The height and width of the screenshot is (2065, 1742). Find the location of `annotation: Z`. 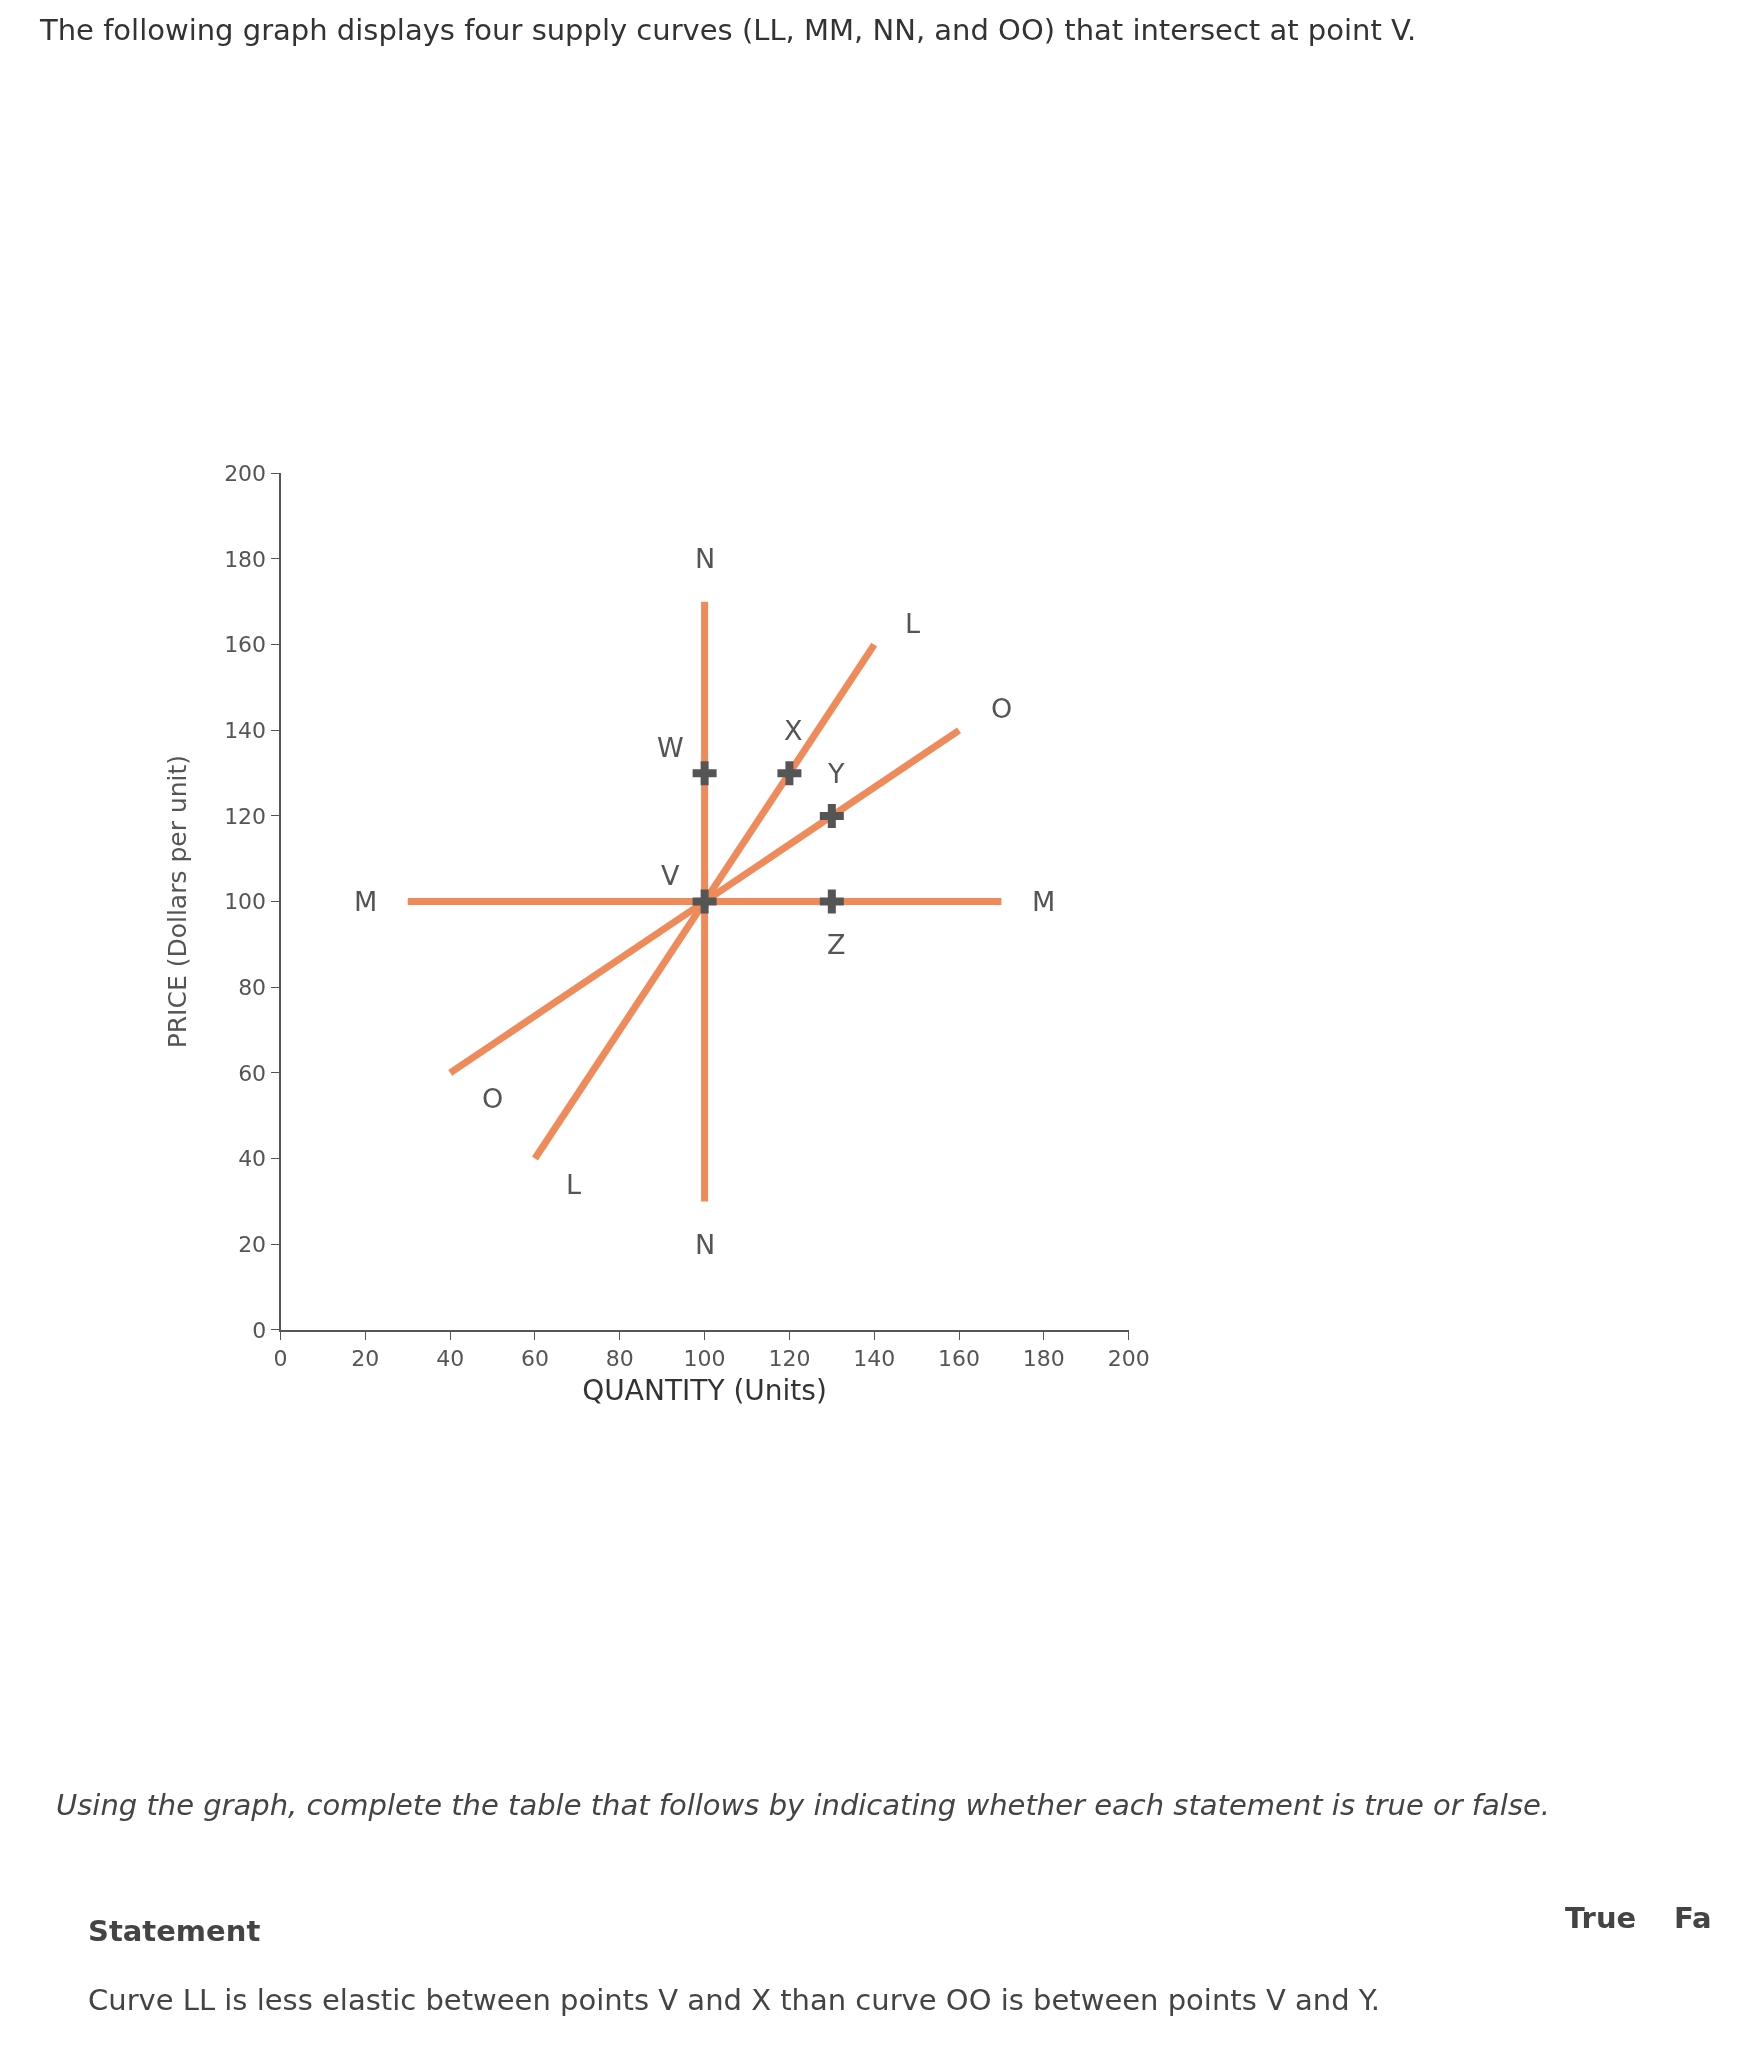

annotation: Z is located at coordinates (836, 944).